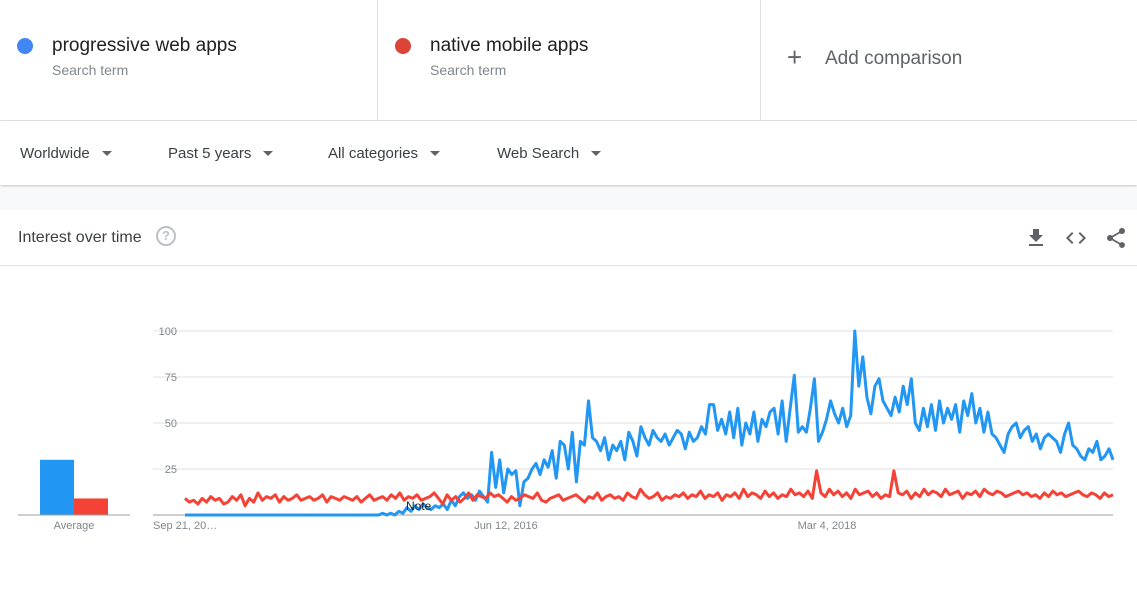 Image resolution: width=1137 pixels, height=594 pixels. I want to click on term-card-2: native mobile apps Search term, so click(569, 60).